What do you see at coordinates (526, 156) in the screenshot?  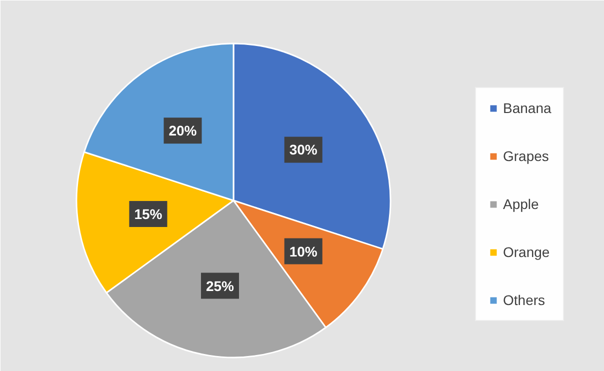 I see `legend-label: Grapes` at bounding box center [526, 156].